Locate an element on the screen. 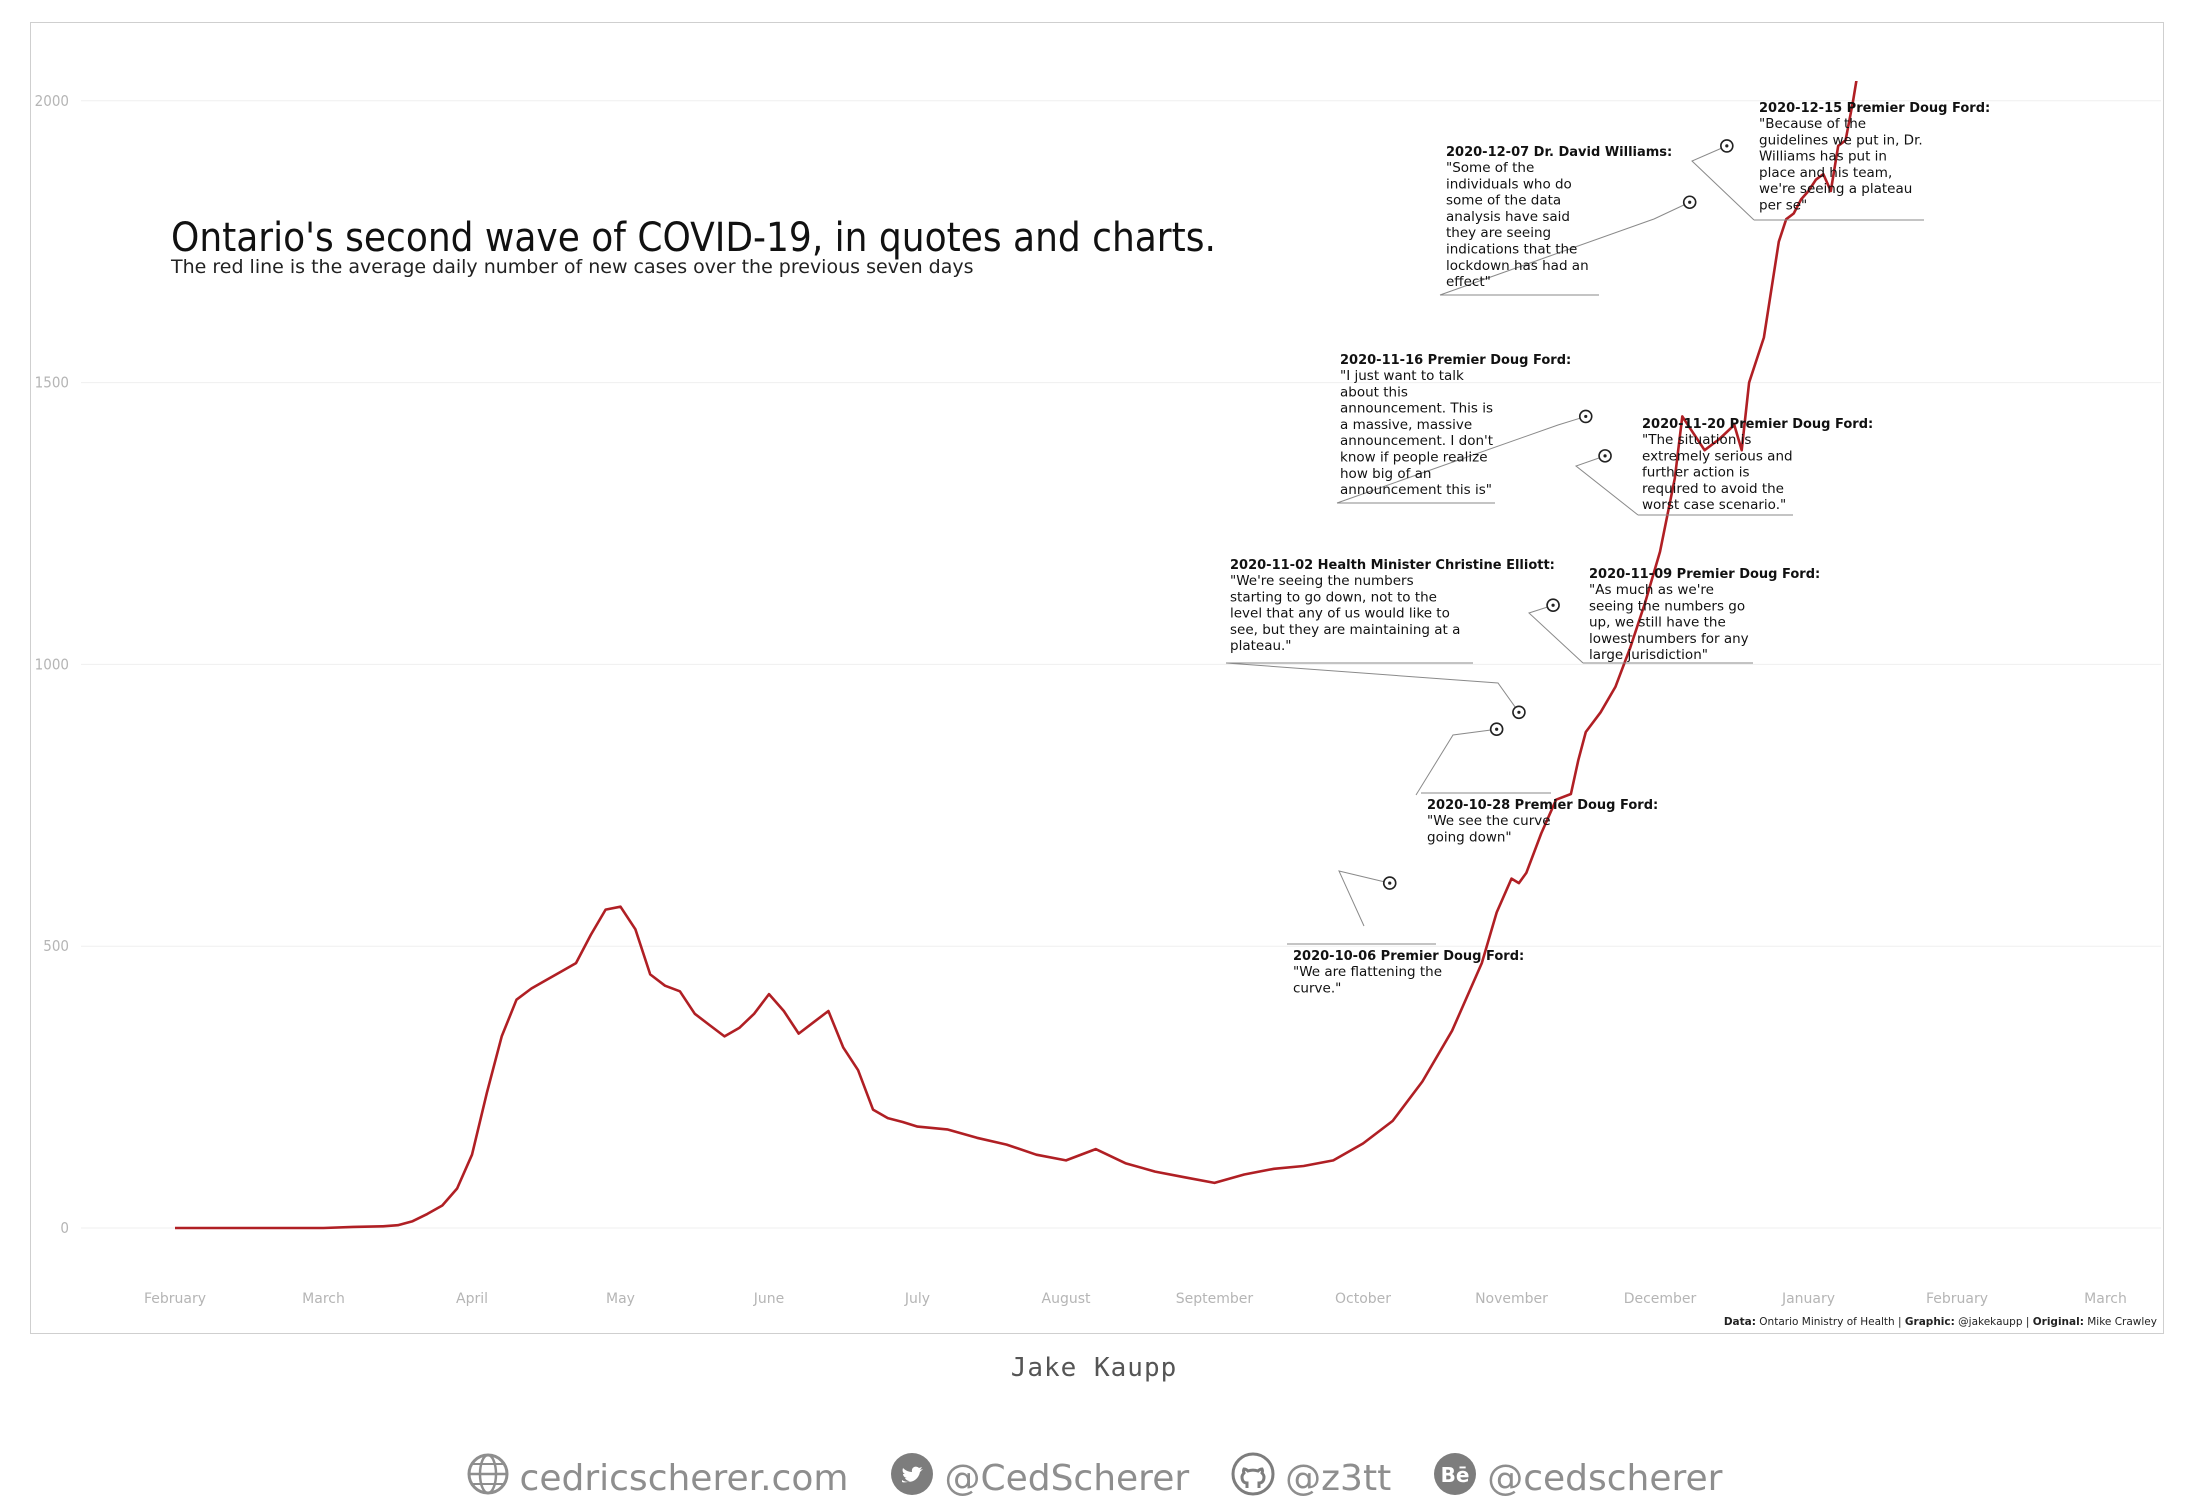 Image resolution: width=2188 pixels, height=1506 pixels. annotation-quote-line: effect" is located at coordinates (1468, 282).